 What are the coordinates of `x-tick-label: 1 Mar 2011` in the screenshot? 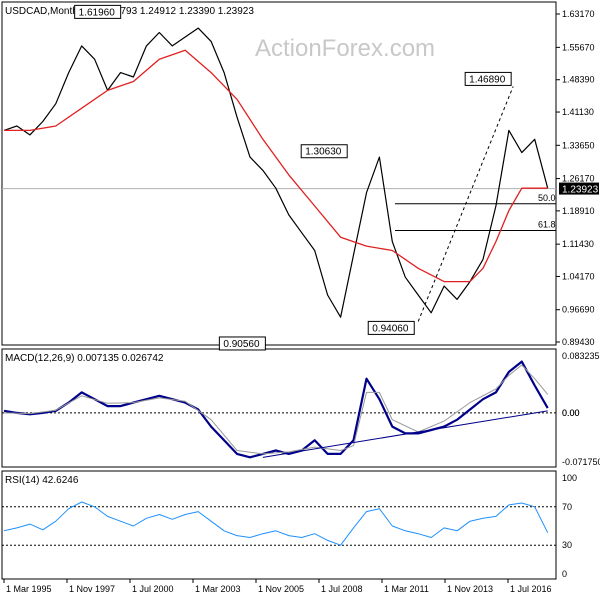 It's located at (406, 589).